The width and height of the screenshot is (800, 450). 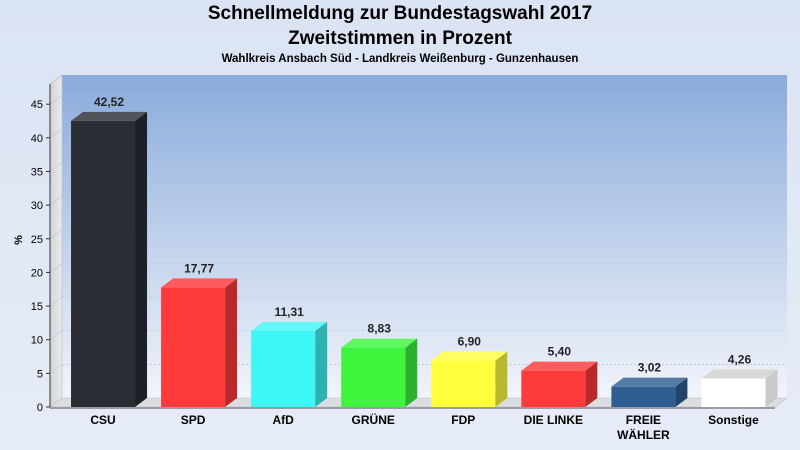 I want to click on x-tick-label: DIE LINKE, so click(x=553, y=420).